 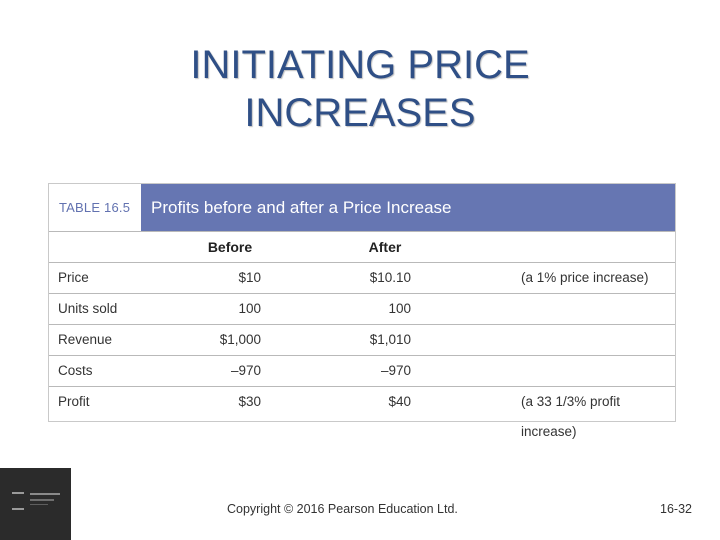 What do you see at coordinates (75, 370) in the screenshot?
I see `row-label: Costs` at bounding box center [75, 370].